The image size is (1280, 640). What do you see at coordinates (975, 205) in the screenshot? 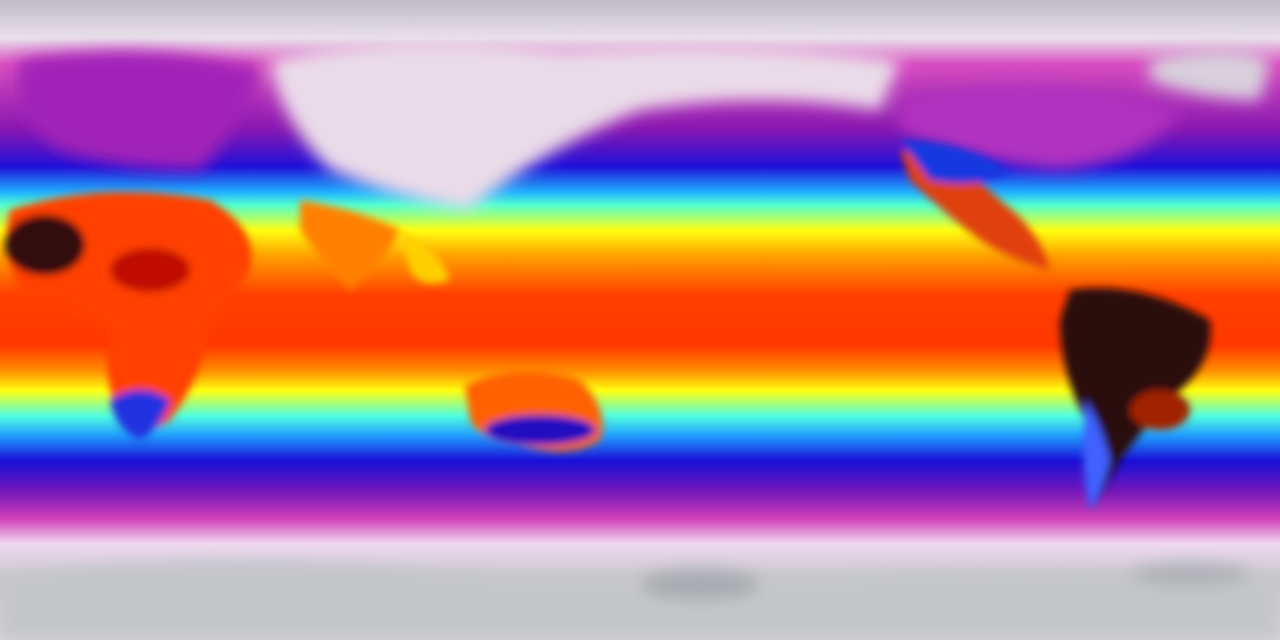
I see `north-america` at bounding box center [975, 205].